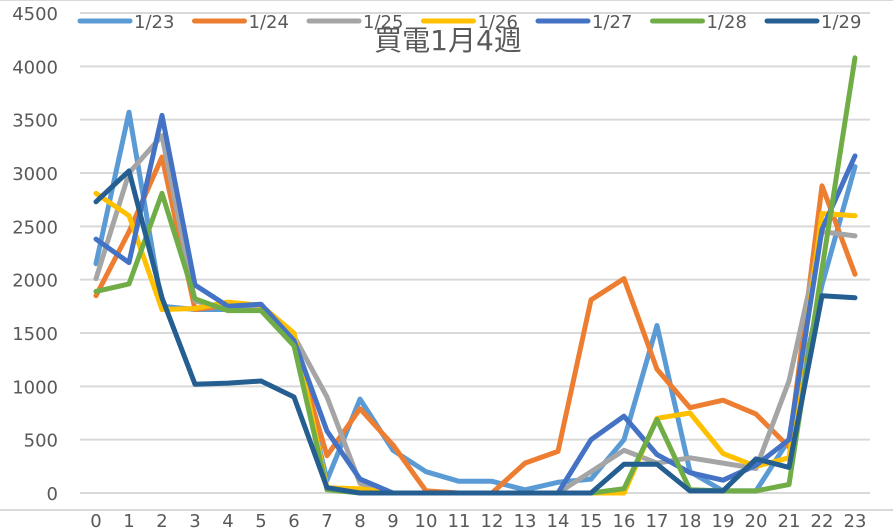  What do you see at coordinates (478, 521) in the screenshot?
I see `x-axis-labels: 0 1 2 3 4 5 6 7 8 9 10 11 12 13 14 15 16 17 18 19 20 21 22 23` at bounding box center [478, 521].